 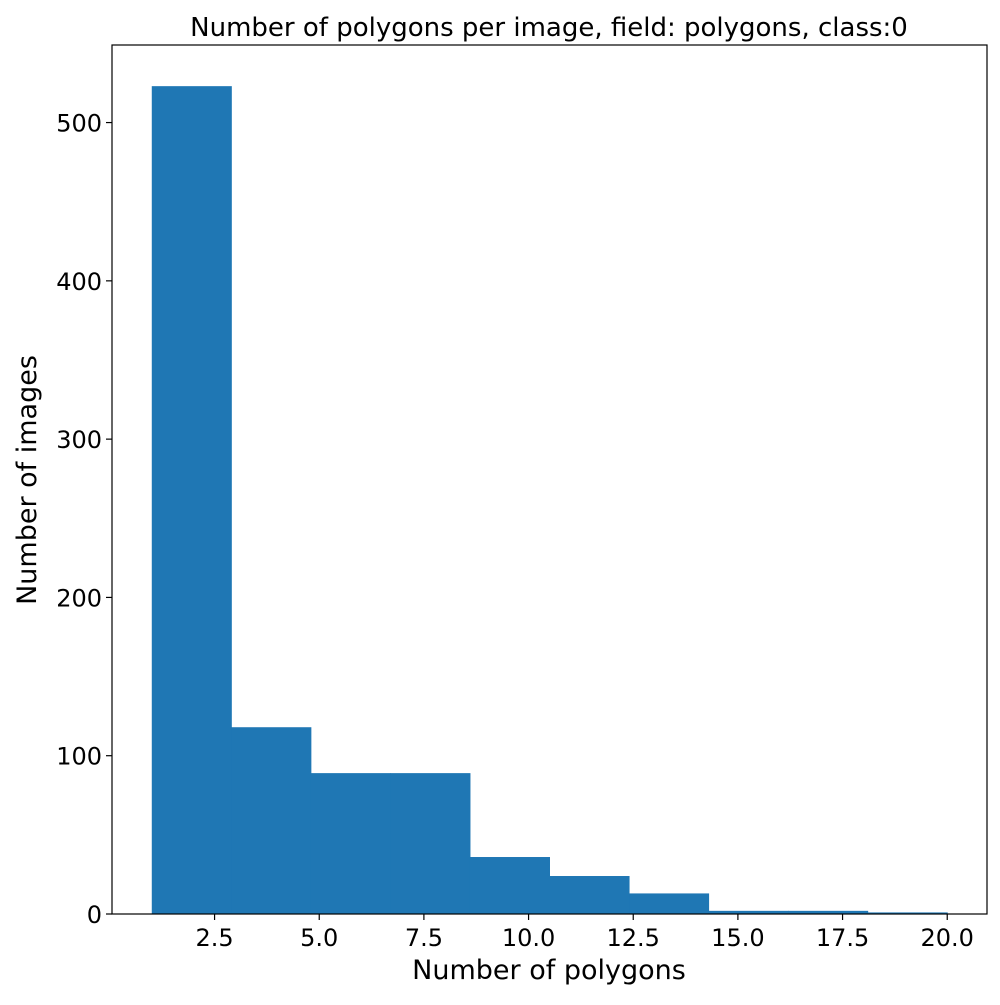 What do you see at coordinates (84, 519) in the screenshot?
I see `y-axis-ticks: 0 100 200 300 400 500` at bounding box center [84, 519].